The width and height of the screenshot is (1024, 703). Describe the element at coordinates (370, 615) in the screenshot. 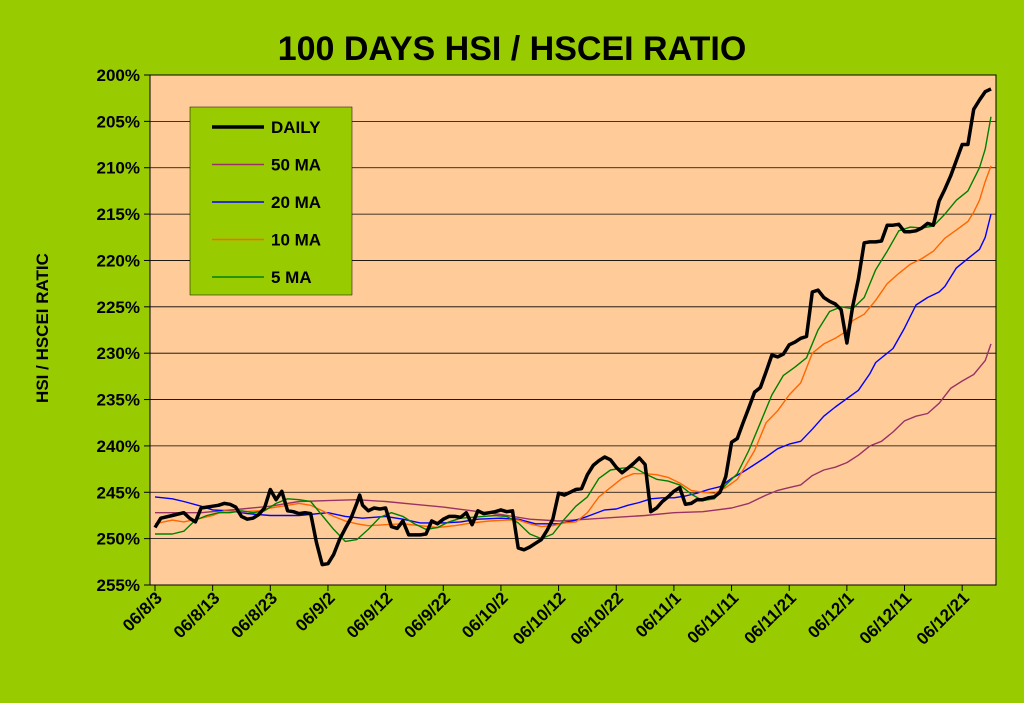

I see `x-tick-label: 06/9/12` at that location.